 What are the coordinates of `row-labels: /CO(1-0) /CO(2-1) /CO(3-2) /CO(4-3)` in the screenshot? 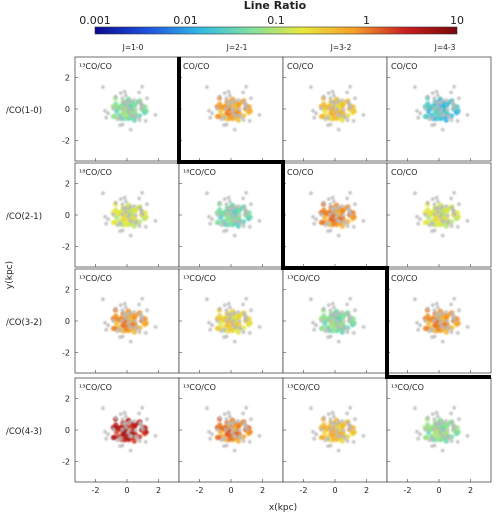 It's located at (24, 271).